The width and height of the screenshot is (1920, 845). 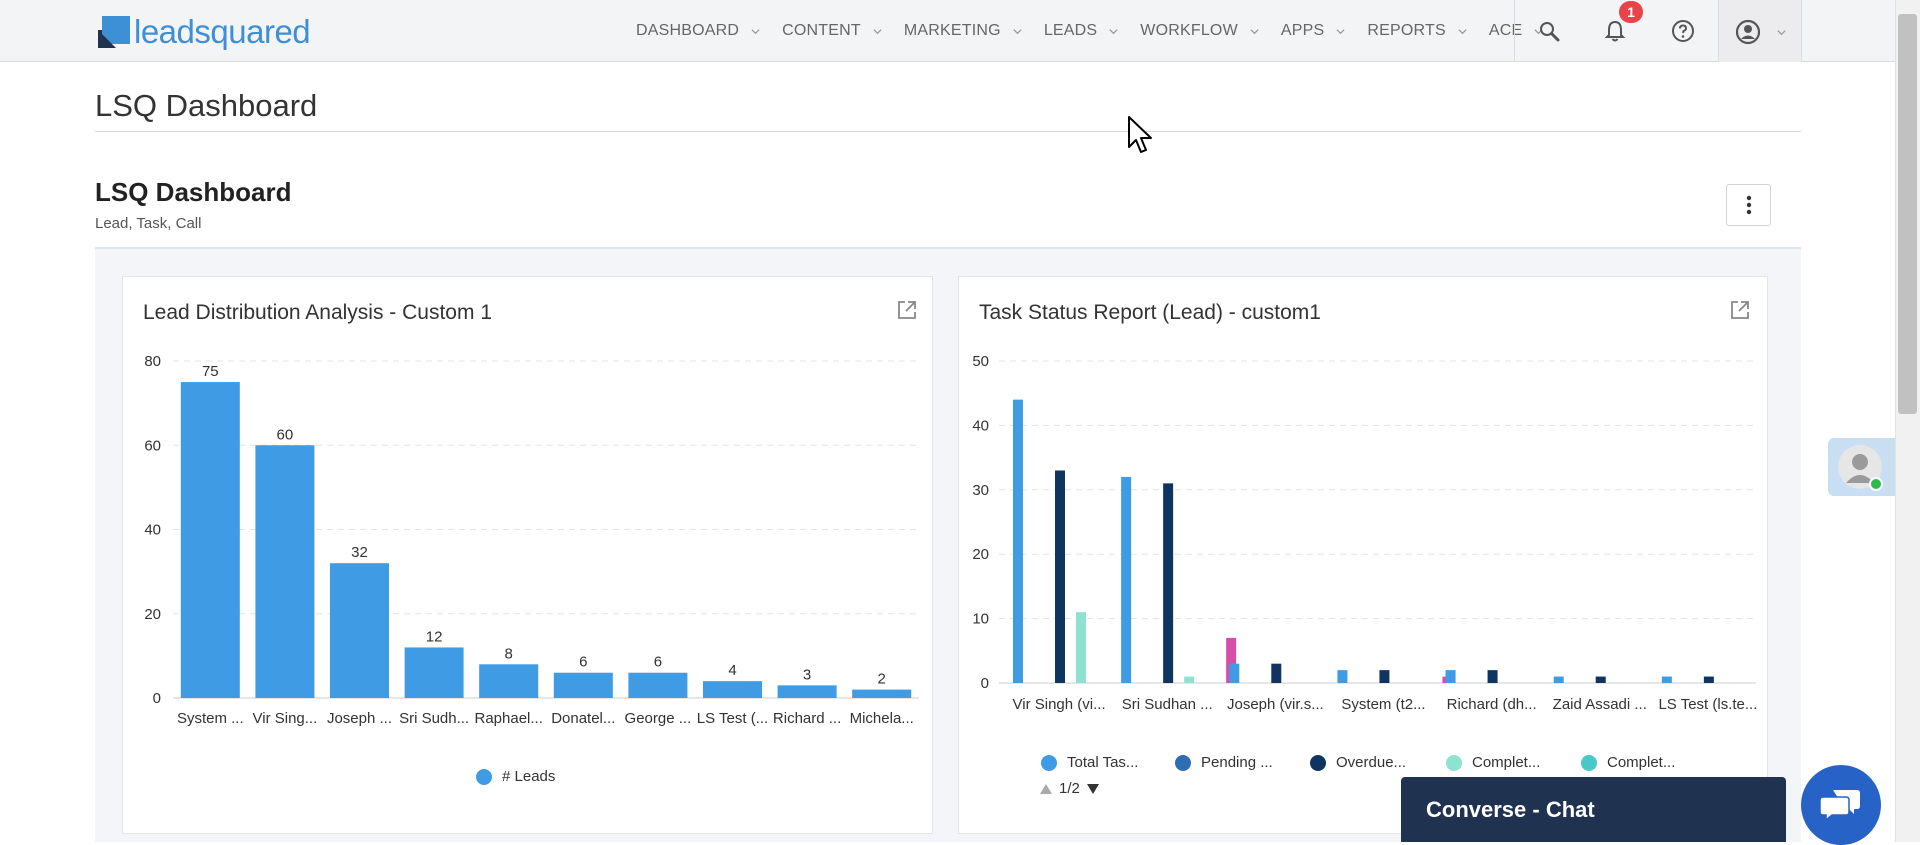 I want to click on chat-bar: Converse - Chat, so click(x=1593, y=809).